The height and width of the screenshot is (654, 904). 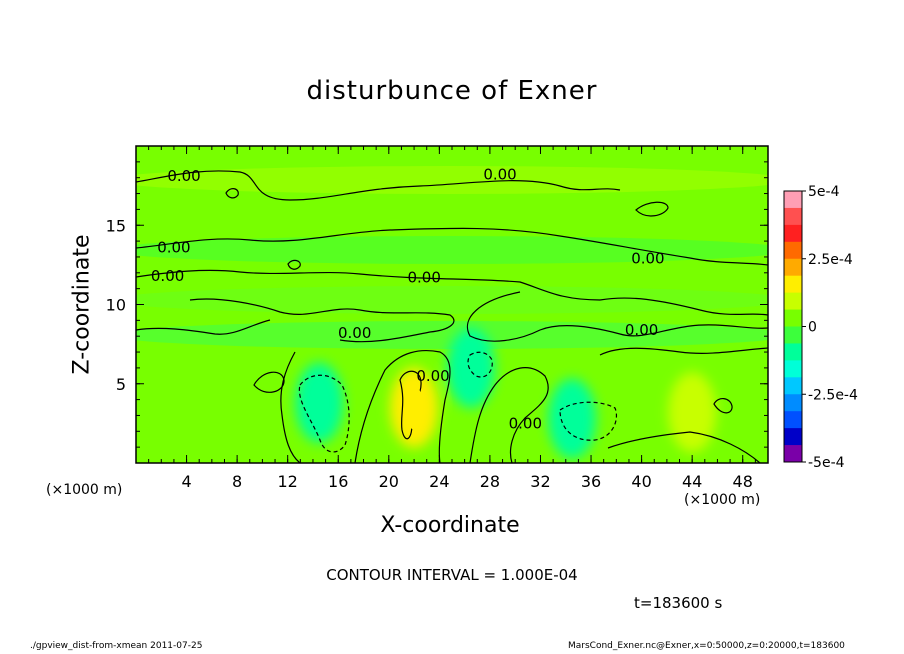 I want to click on y-tick-label: 5, so click(x=121, y=384).